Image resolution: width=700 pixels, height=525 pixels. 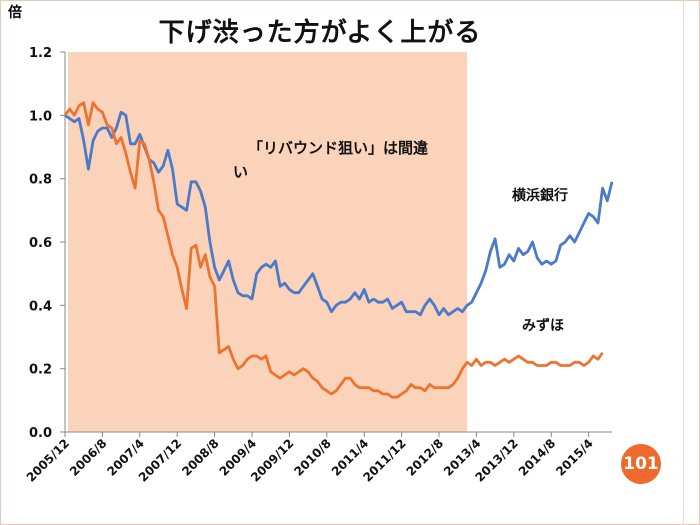 What do you see at coordinates (200, 457) in the screenshot?
I see `x-tick-label: 2008/8` at bounding box center [200, 457].